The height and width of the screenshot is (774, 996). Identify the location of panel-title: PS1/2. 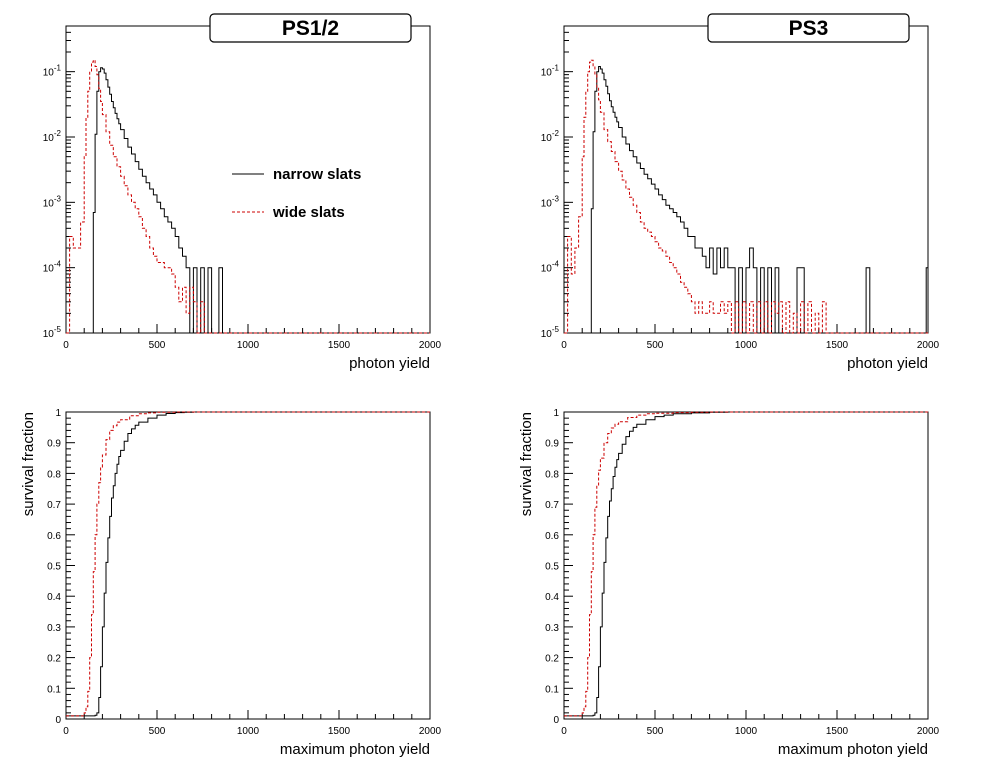
(310, 28).